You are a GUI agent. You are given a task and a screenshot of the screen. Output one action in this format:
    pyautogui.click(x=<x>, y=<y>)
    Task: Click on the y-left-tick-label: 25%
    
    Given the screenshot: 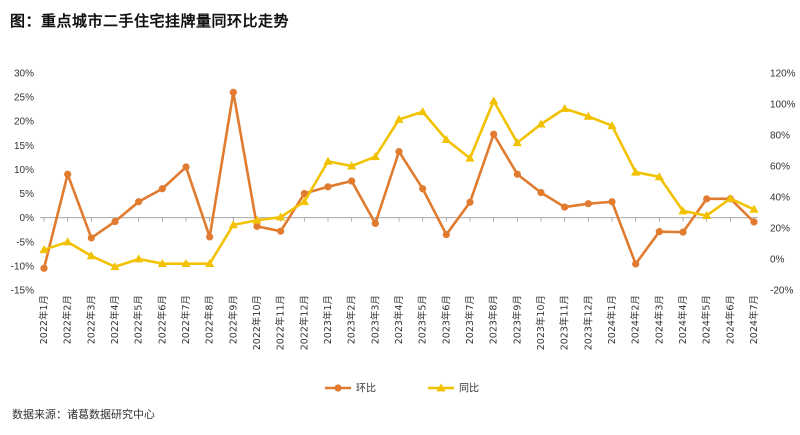 What is the action you would take?
    pyautogui.click(x=24, y=98)
    